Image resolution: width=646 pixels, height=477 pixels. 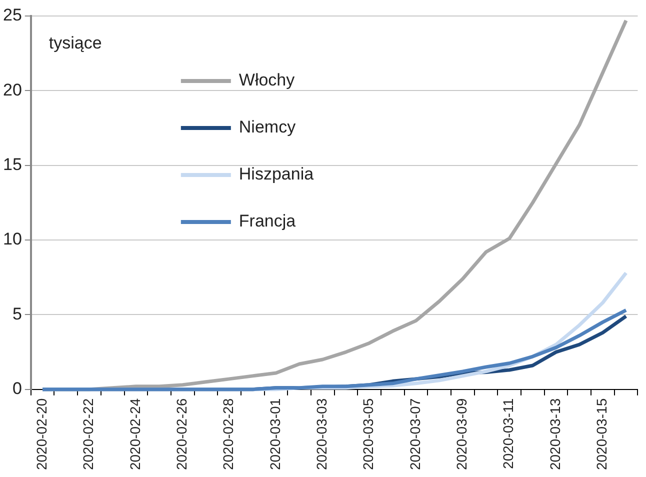 What do you see at coordinates (75, 43) in the screenshot?
I see `y-axis-title: tysiące` at bounding box center [75, 43].